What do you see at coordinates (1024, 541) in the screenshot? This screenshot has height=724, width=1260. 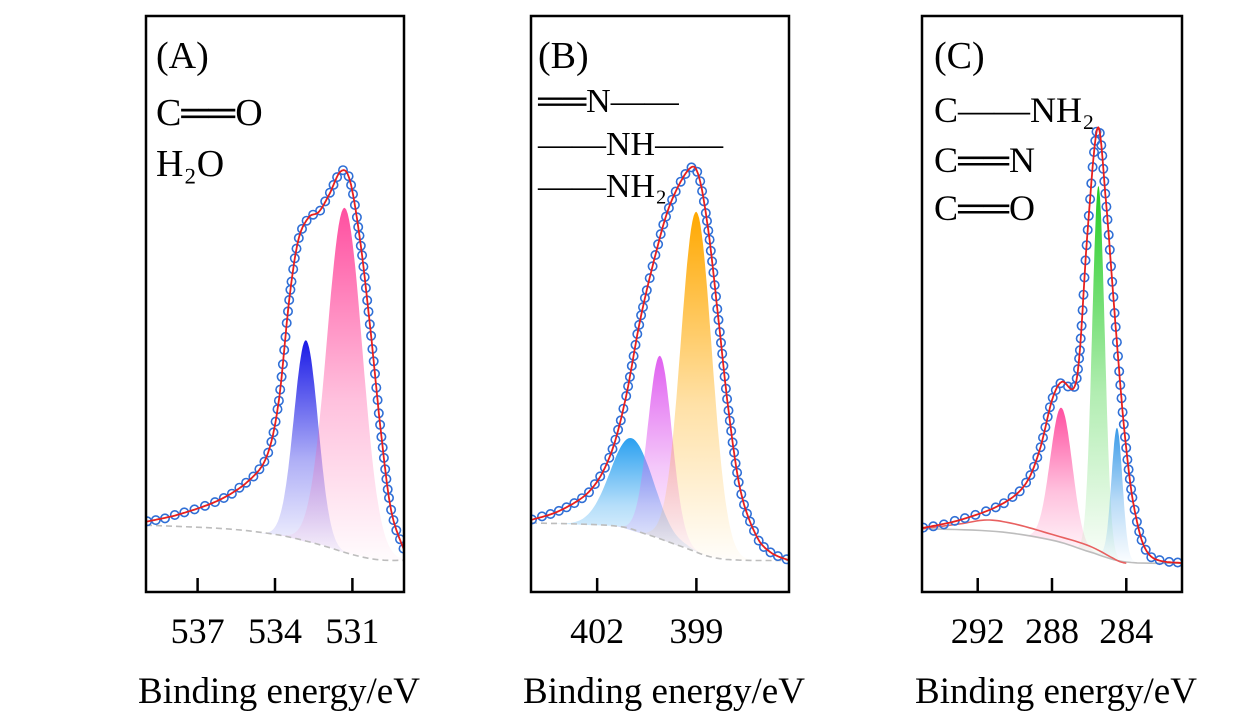 I see `secondary-background-line` at bounding box center [1024, 541].